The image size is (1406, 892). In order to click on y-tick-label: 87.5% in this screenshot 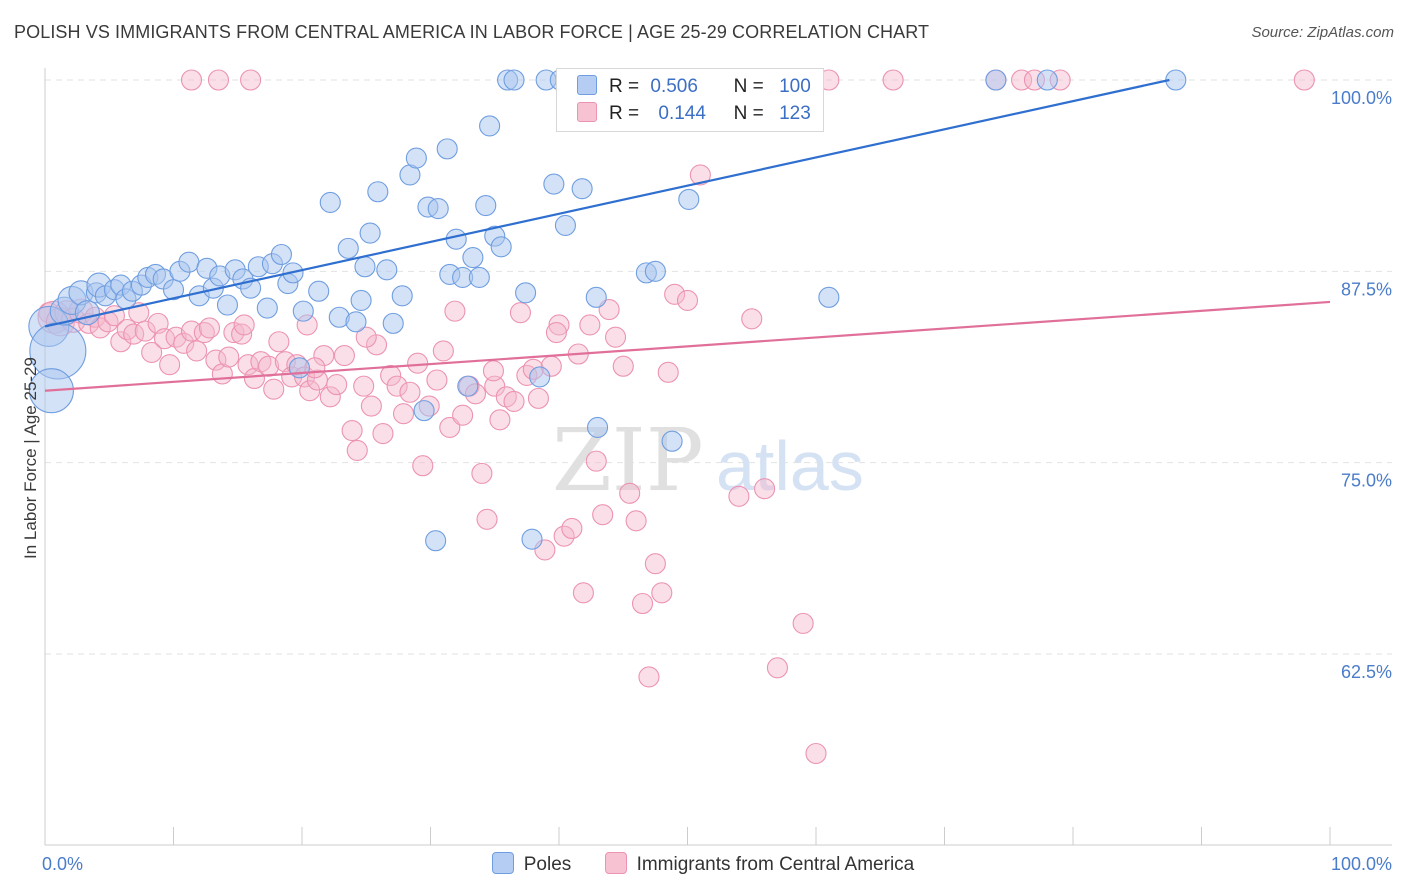, I will do `click(1366, 289)`.